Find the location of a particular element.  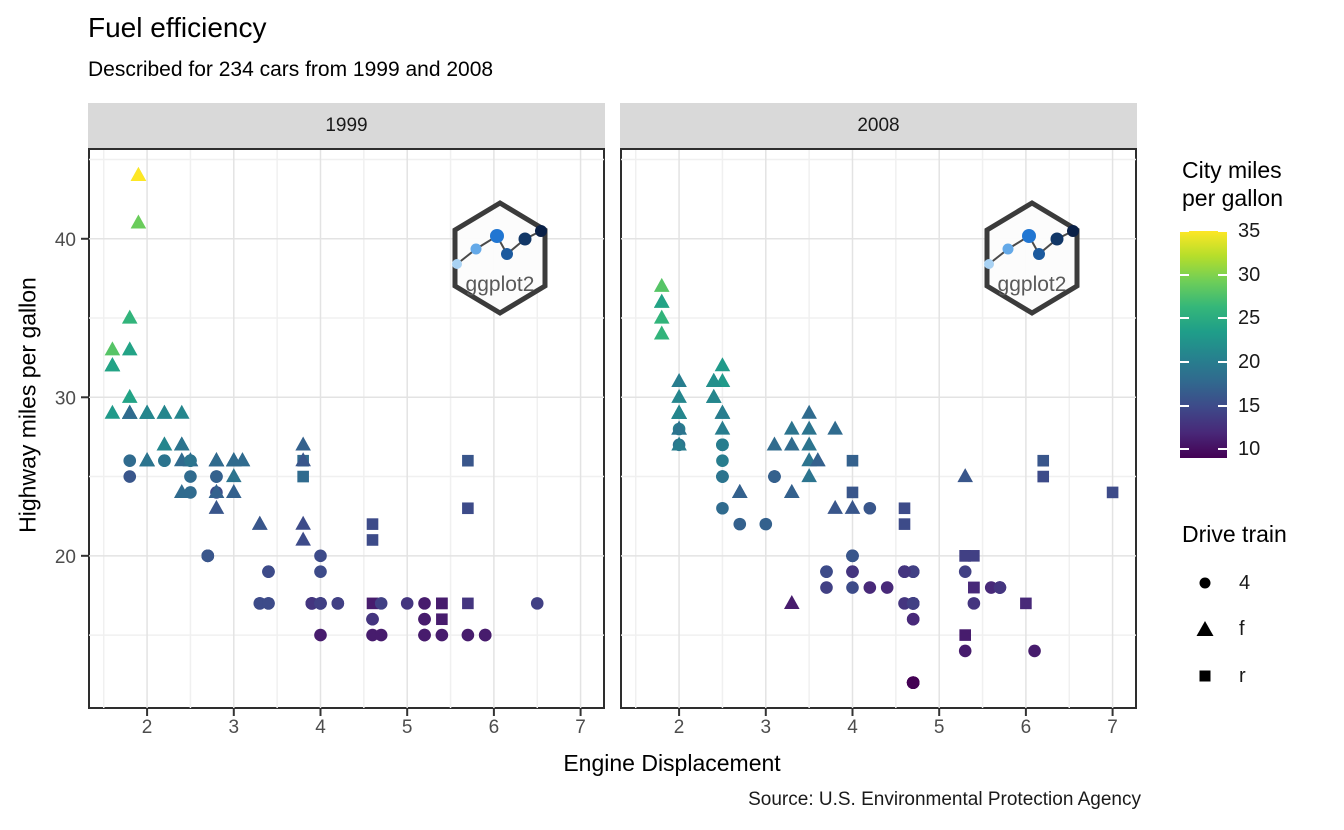

facet-strip-1999-label: 1999 is located at coordinates (346, 125).